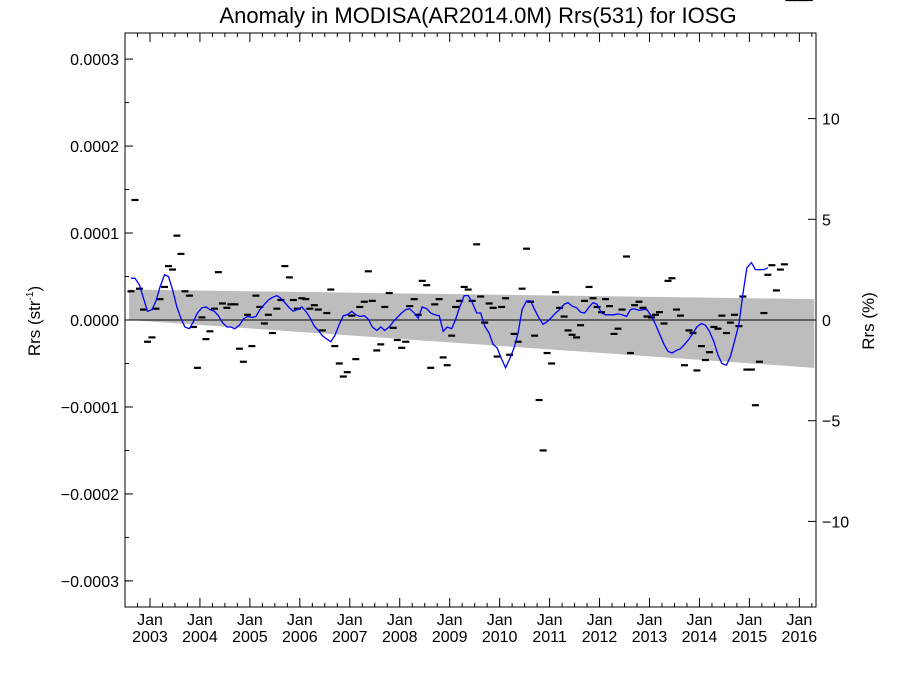  I want to click on x-tick-year: 2014, so click(700, 637).